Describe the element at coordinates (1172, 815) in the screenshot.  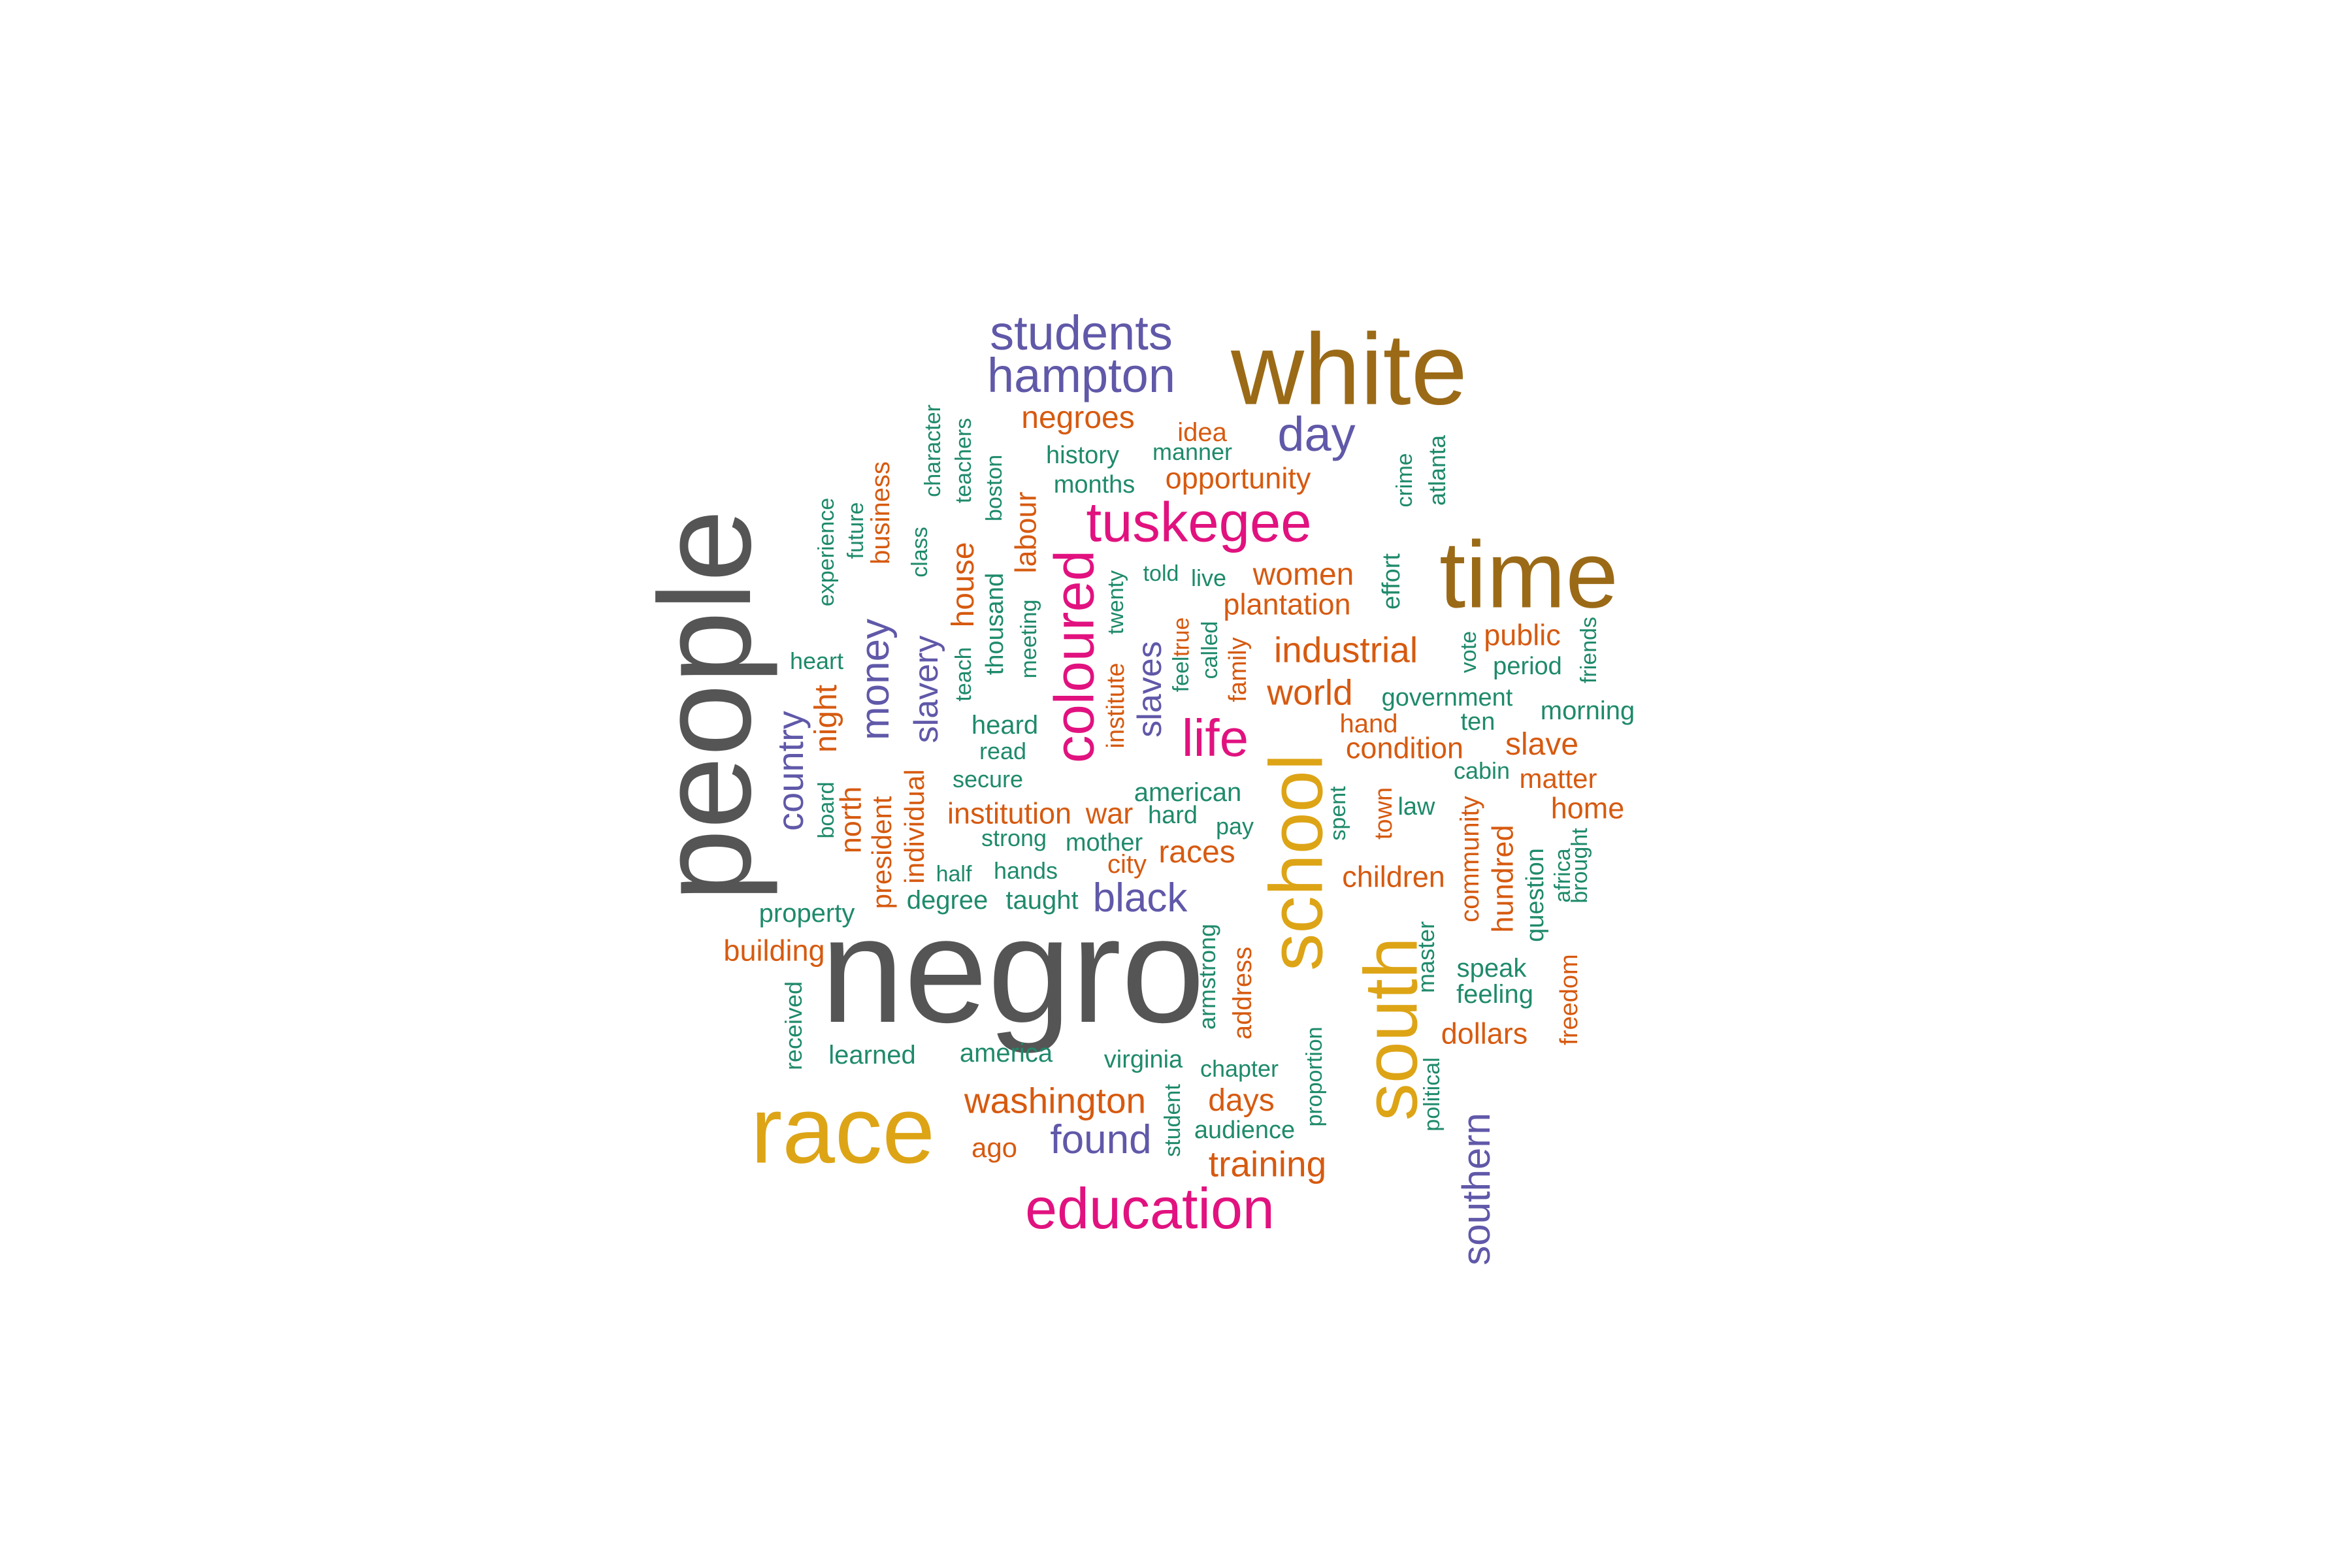
I see `word-hard: hard` at that location.